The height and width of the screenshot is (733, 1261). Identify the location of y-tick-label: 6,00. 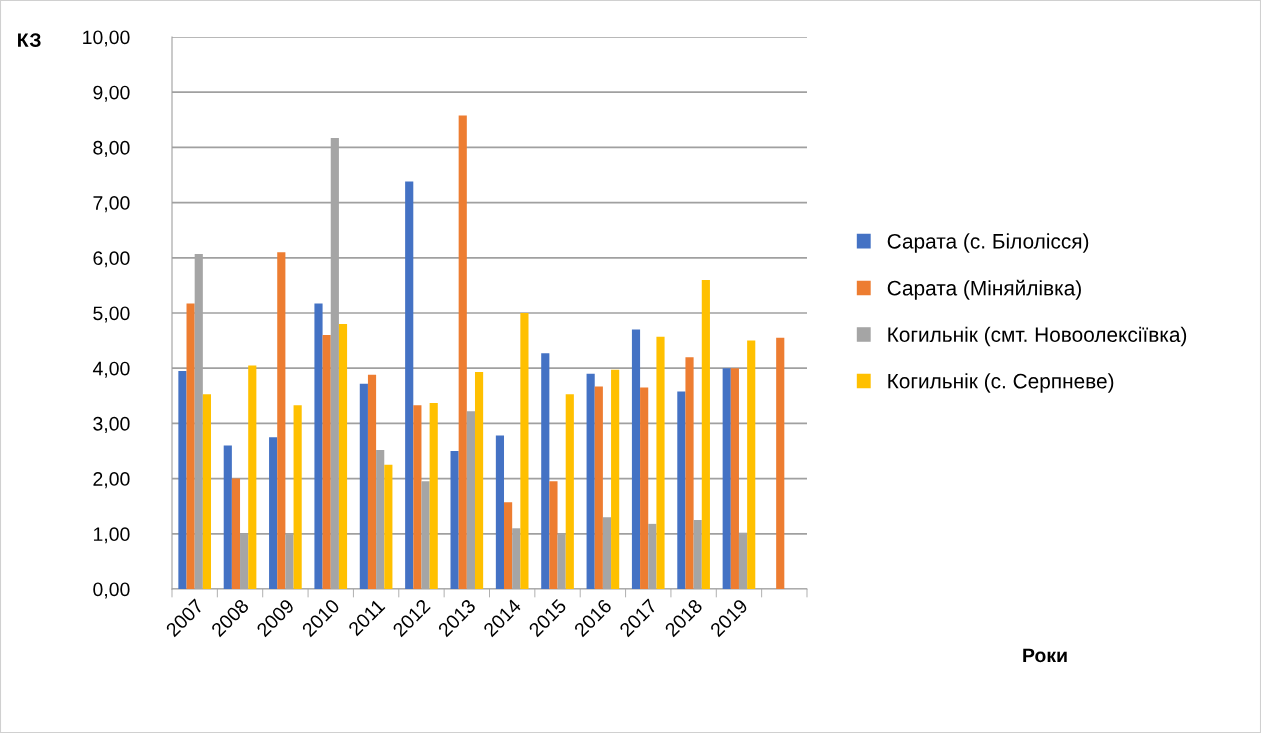
(111, 259).